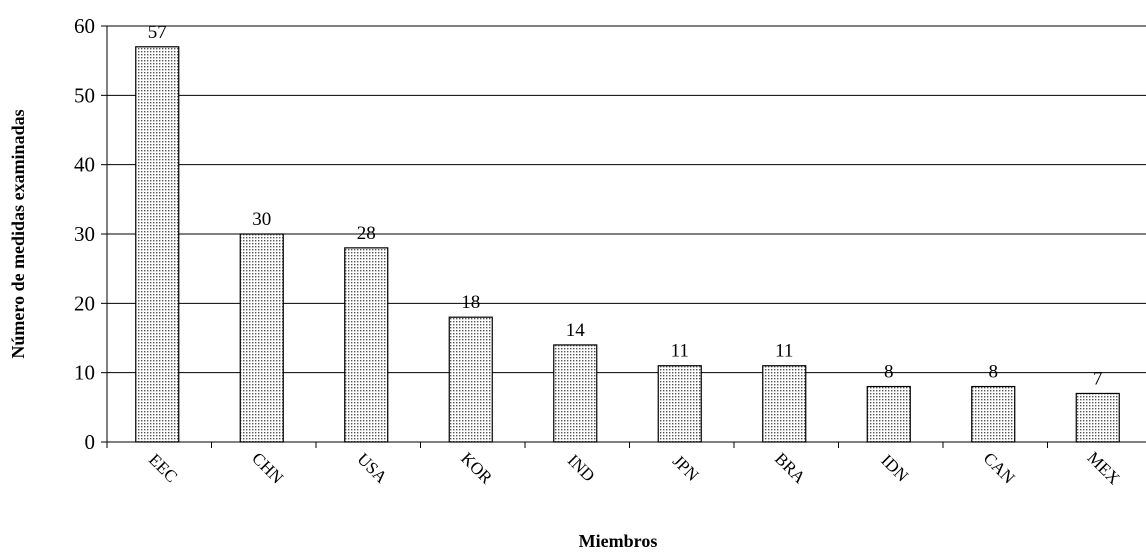 Image resolution: width=1146 pixels, height=552 pixels. Describe the element at coordinates (894, 468) in the screenshot. I see `x-tick-label-idn: IDN` at that location.